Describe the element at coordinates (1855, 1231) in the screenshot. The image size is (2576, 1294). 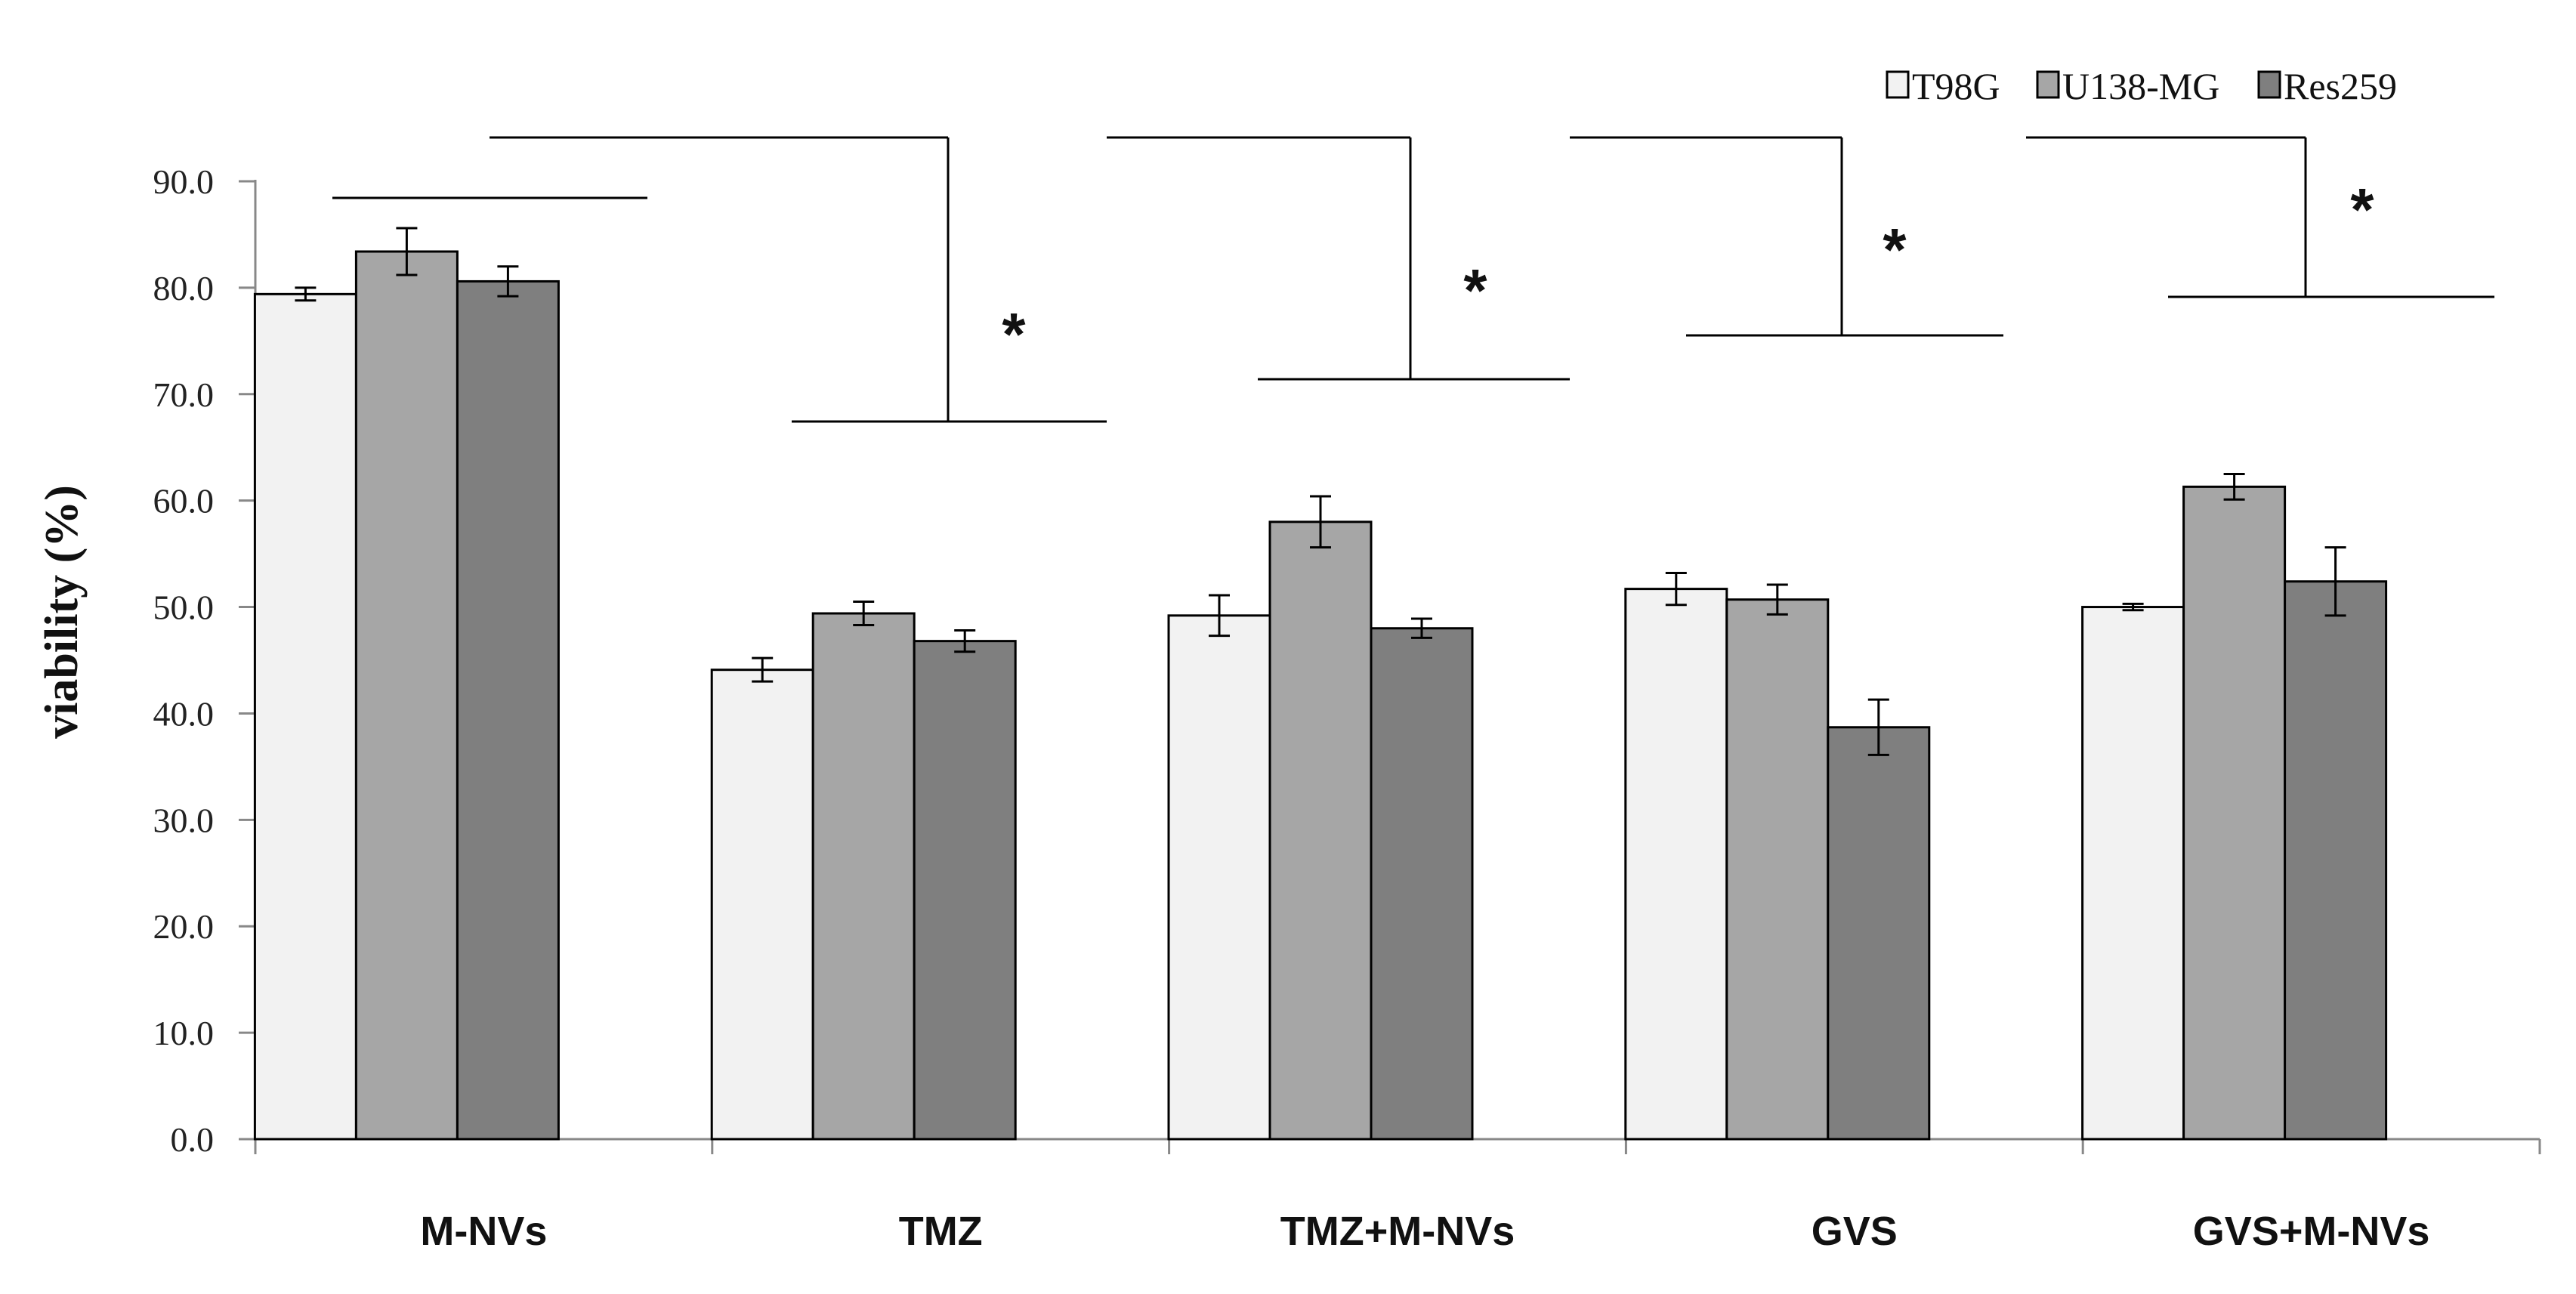
I see `x-tick-label: GVS` at that location.